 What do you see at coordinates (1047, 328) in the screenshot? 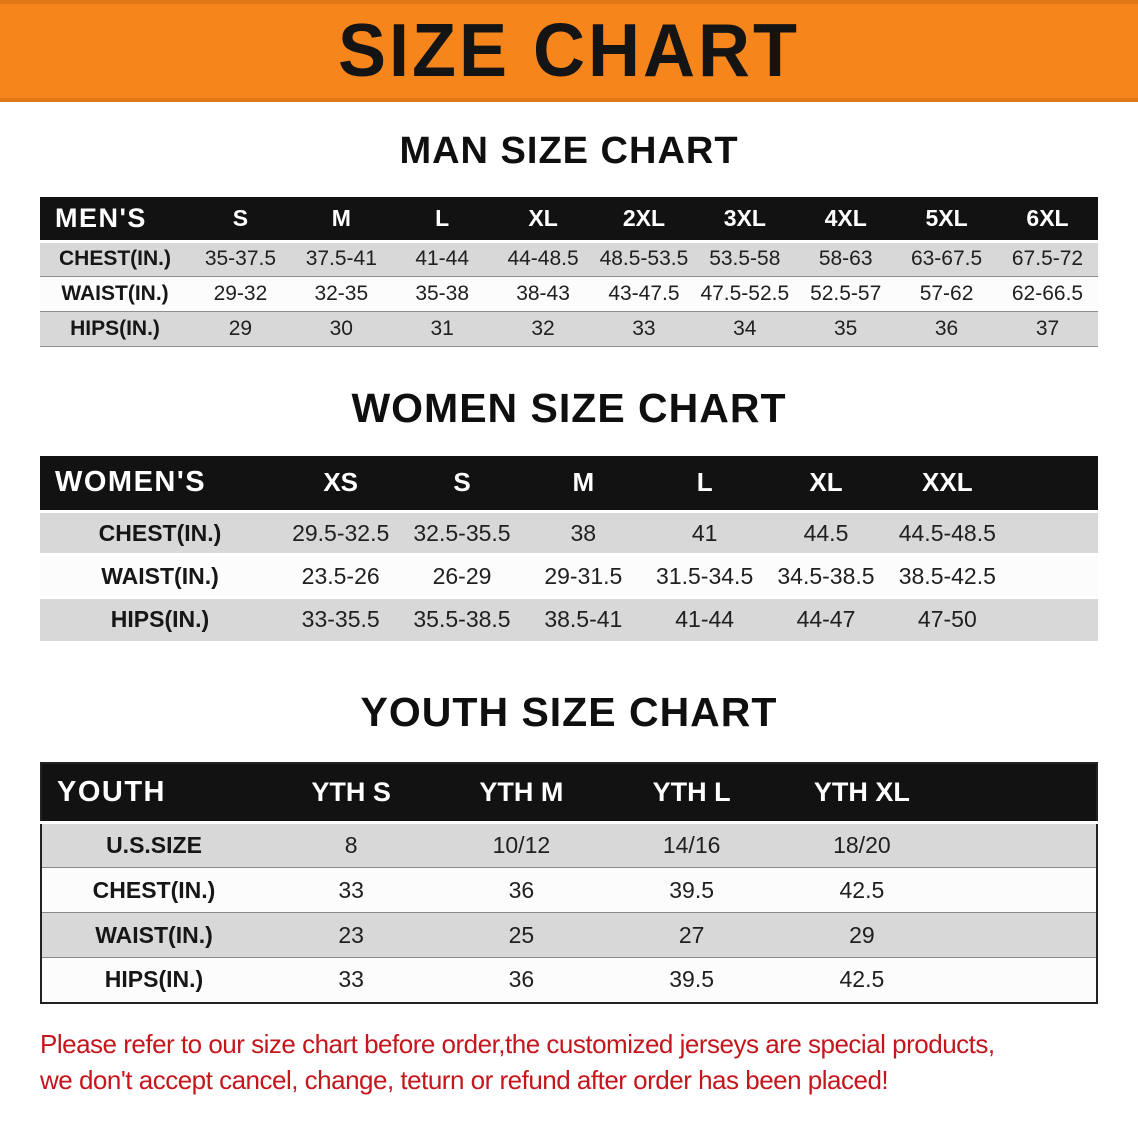
I see `size-value-cell: 37` at bounding box center [1047, 328].